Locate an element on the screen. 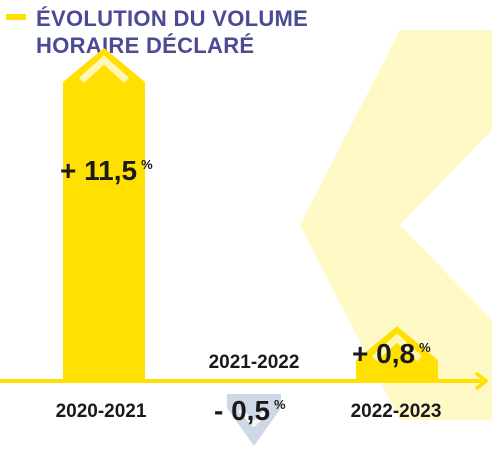  bar-down-chevron-2021-2022 is located at coordinates (254, 418).